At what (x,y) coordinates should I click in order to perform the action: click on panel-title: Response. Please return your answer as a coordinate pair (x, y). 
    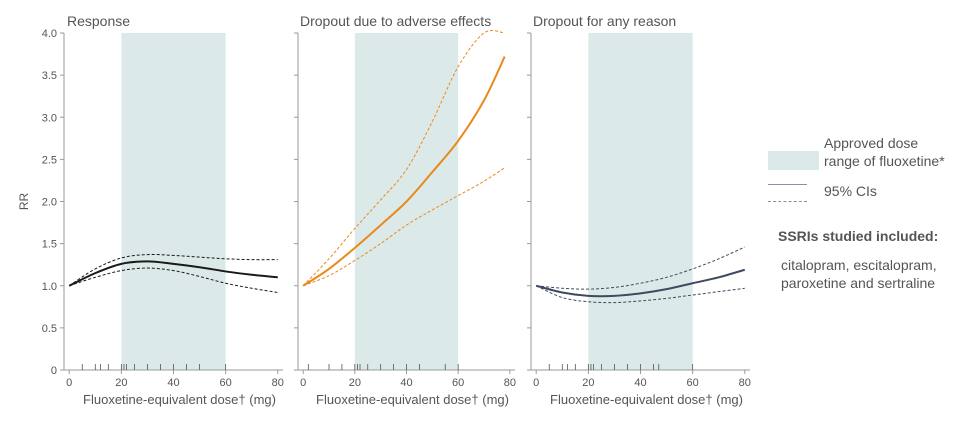
    Looking at the image, I should click on (98, 21).